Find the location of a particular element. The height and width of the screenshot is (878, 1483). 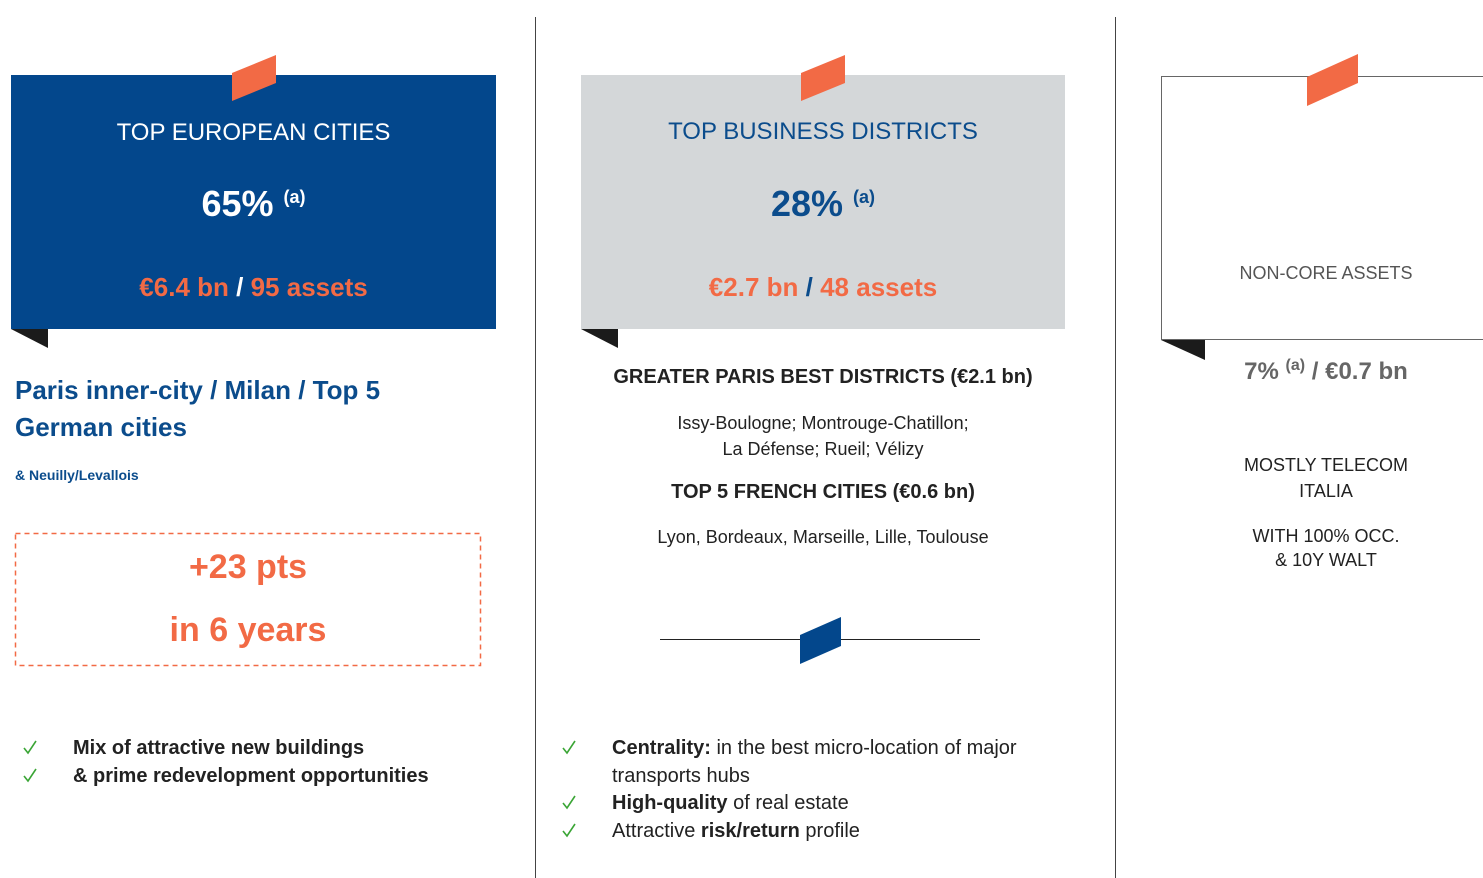

bullet: Mix of attractive new buildings is located at coordinates (270, 749).